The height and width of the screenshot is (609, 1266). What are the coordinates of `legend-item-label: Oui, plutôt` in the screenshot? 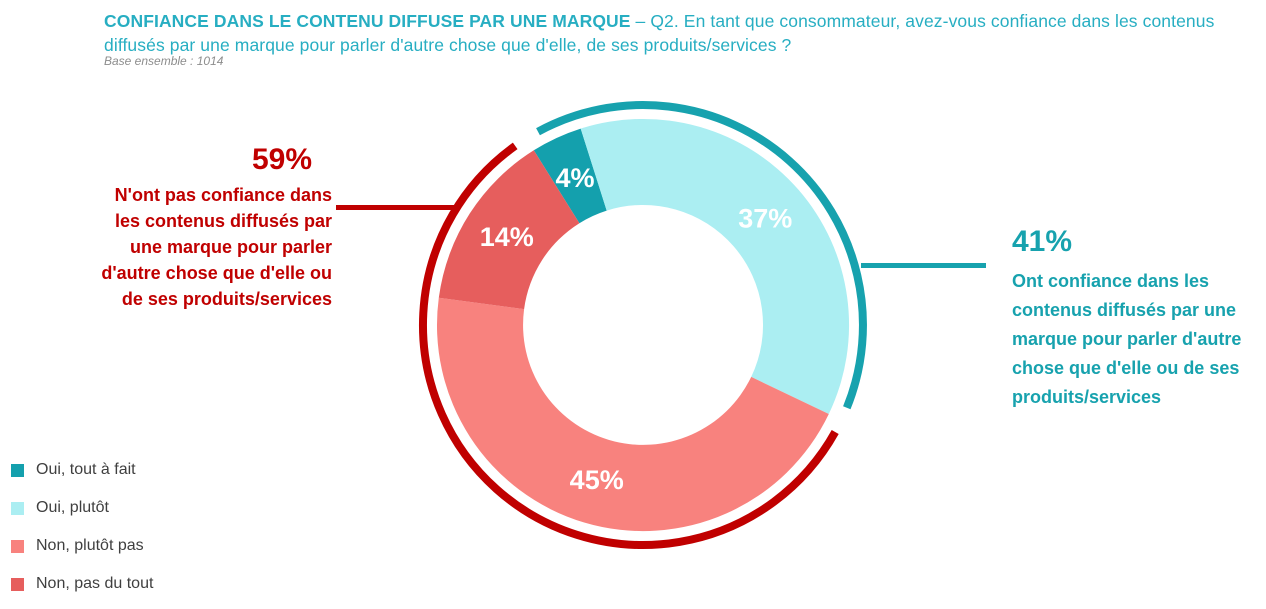 It's located at (72, 507).